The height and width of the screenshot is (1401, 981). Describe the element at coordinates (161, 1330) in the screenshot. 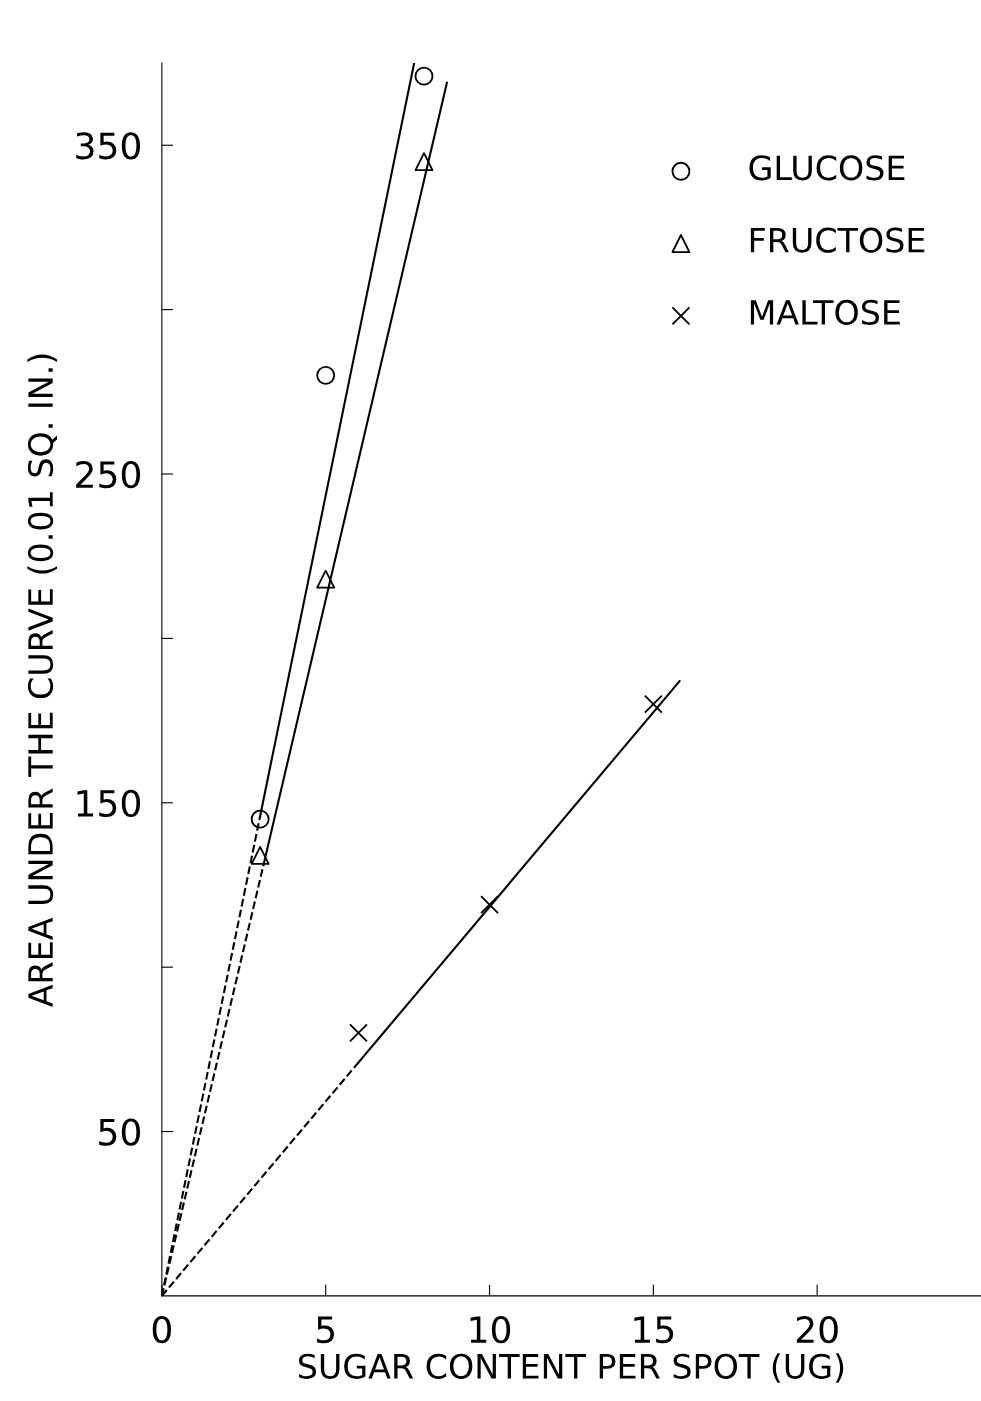

I see `x-tick-label: 0` at that location.